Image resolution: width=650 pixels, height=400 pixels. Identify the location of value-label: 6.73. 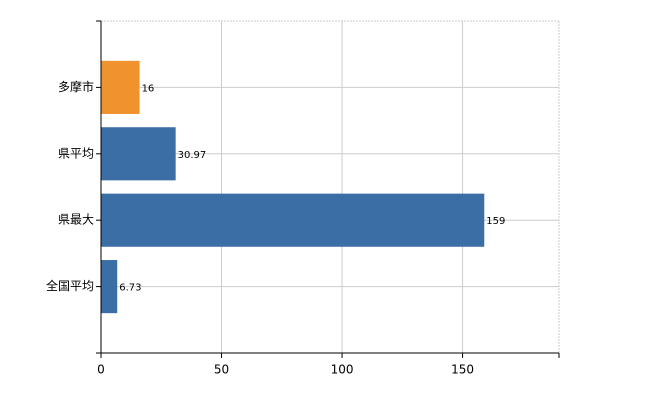
(130, 288).